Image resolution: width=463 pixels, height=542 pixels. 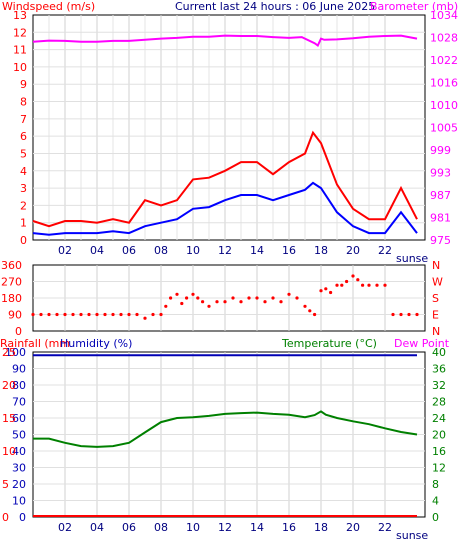 I want to click on temp-x-tick-label: 02, so click(x=65, y=527).